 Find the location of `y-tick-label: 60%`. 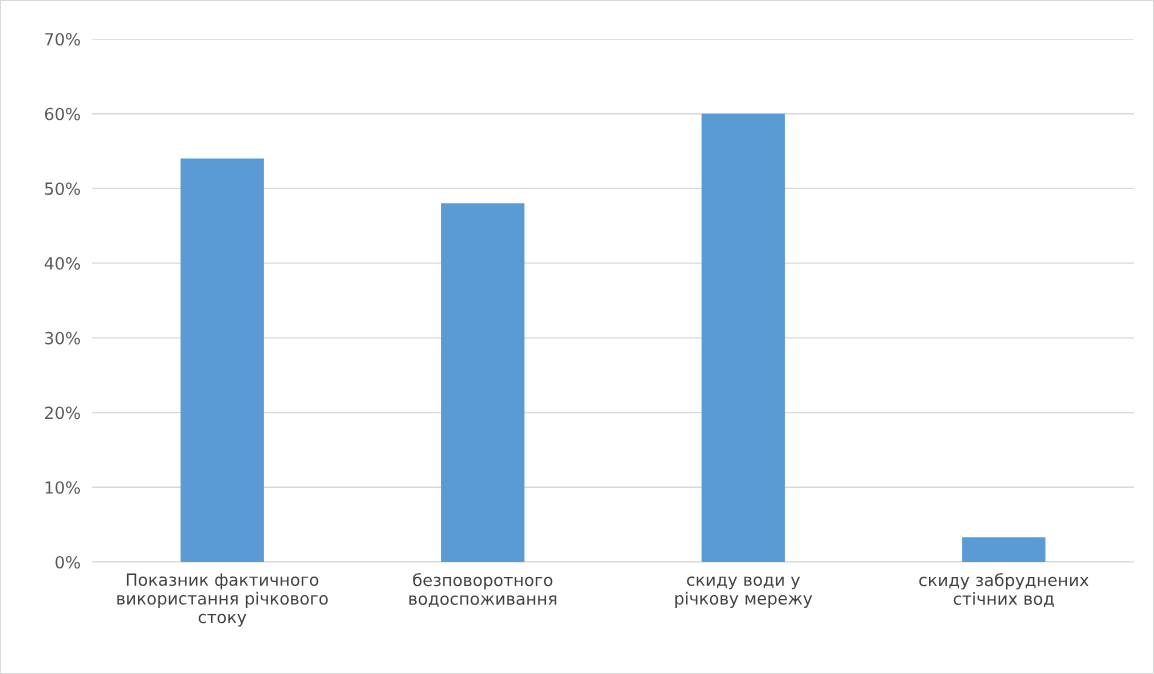

y-tick-label: 60% is located at coordinates (62, 114).